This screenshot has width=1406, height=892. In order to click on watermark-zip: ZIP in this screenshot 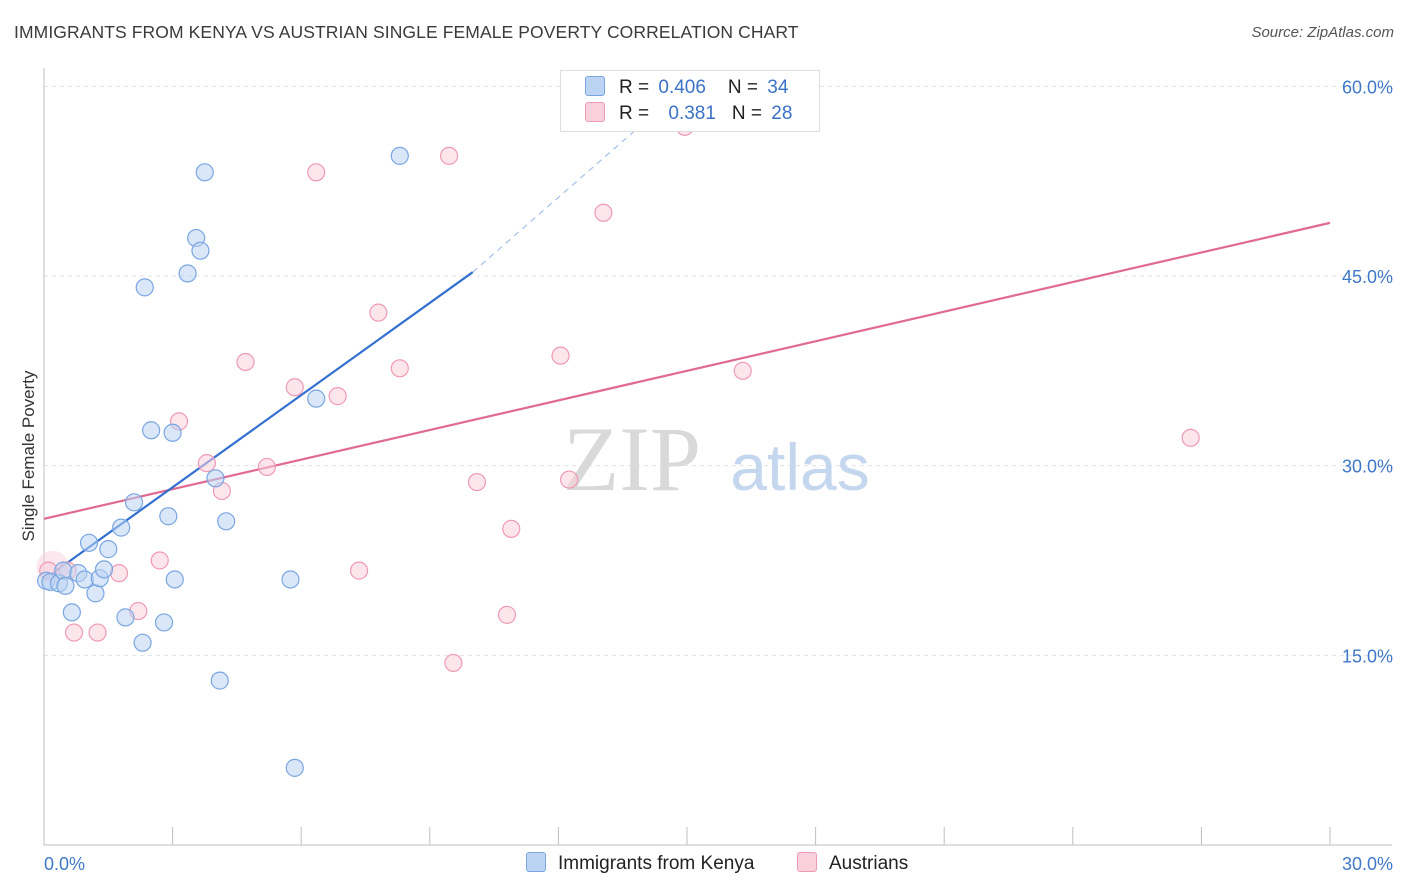, I will do `click(632, 459)`.